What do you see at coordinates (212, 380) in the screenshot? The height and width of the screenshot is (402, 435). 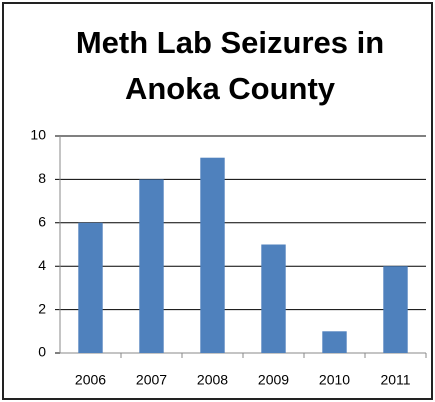 I see `x-tick-label: 2008` at bounding box center [212, 380].